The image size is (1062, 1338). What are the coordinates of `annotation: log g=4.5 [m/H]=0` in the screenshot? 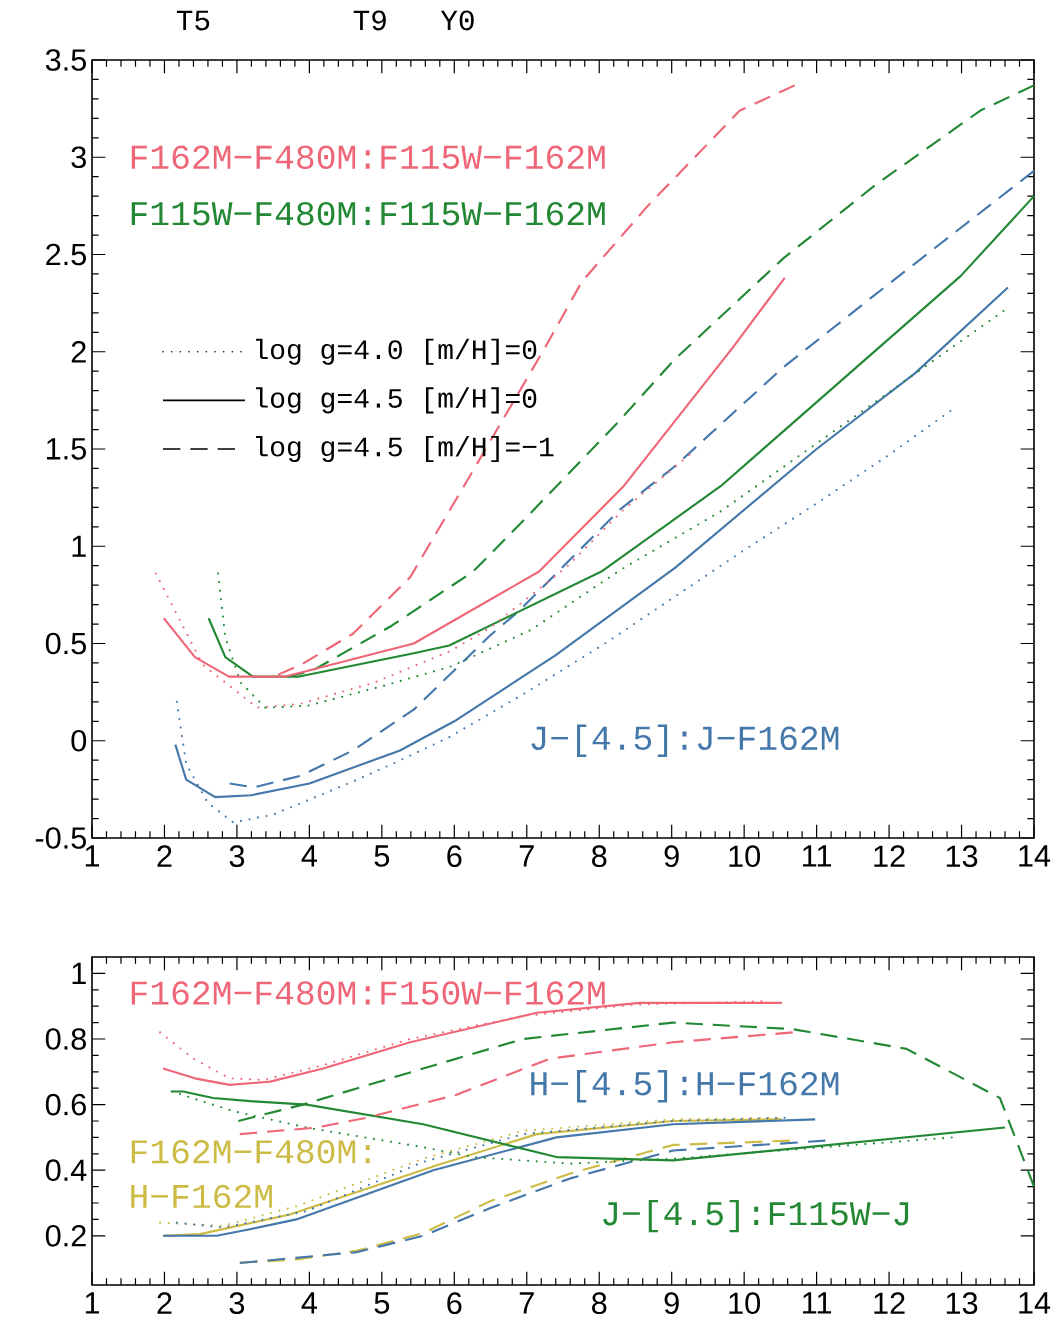 It's located at (396, 400).